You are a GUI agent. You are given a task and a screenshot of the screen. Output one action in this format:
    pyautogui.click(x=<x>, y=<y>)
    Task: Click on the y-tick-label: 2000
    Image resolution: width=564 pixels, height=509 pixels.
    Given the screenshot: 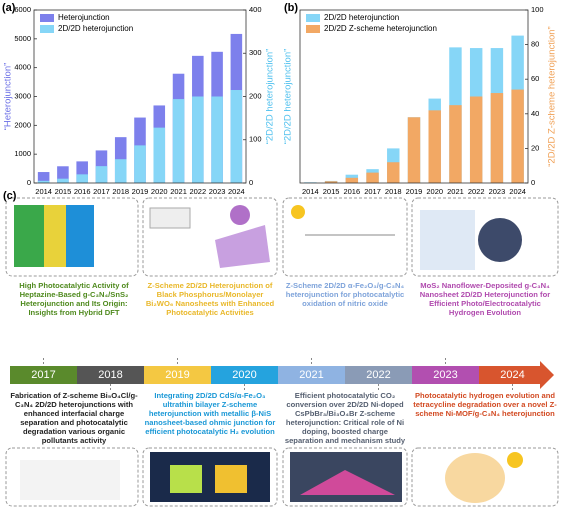 What is the action you would take?
    pyautogui.click(x=22, y=124)
    